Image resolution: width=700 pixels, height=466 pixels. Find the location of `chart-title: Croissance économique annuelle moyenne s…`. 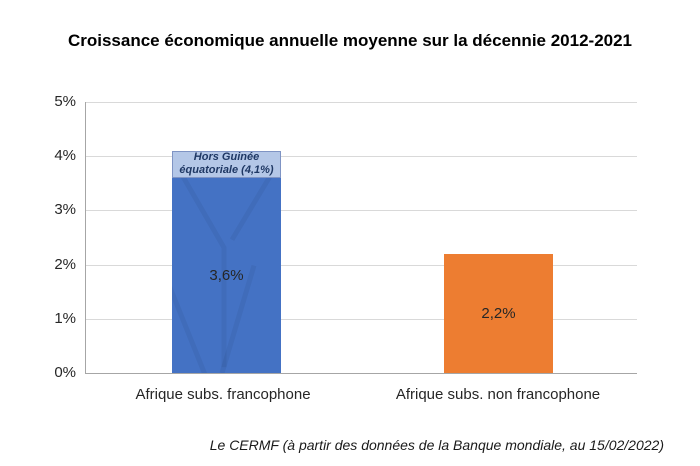

chart-title: Croissance économique annuelle moyenne s… is located at coordinates (350, 40).